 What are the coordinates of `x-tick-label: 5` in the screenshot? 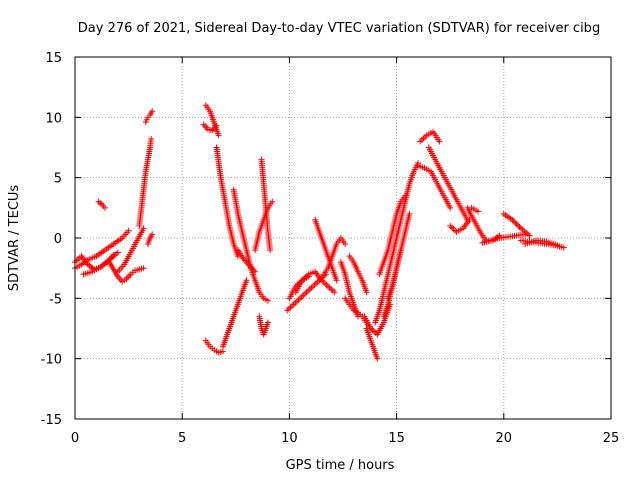 It's located at (182, 438).